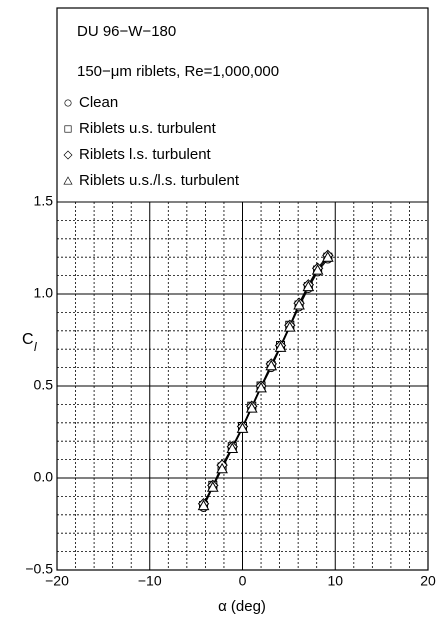 The height and width of the screenshot is (621, 438). What do you see at coordinates (178, 71) in the screenshot?
I see `chart-subtitle: 150−μm riblets, Re=1,000,000` at bounding box center [178, 71].